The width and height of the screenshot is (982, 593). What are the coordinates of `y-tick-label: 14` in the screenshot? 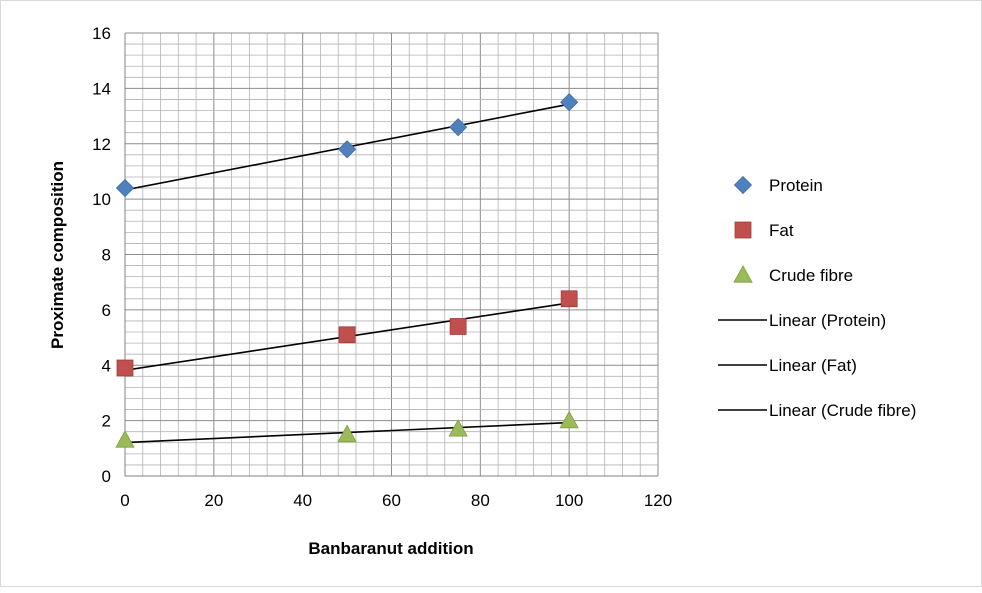 It's located at (101, 88).